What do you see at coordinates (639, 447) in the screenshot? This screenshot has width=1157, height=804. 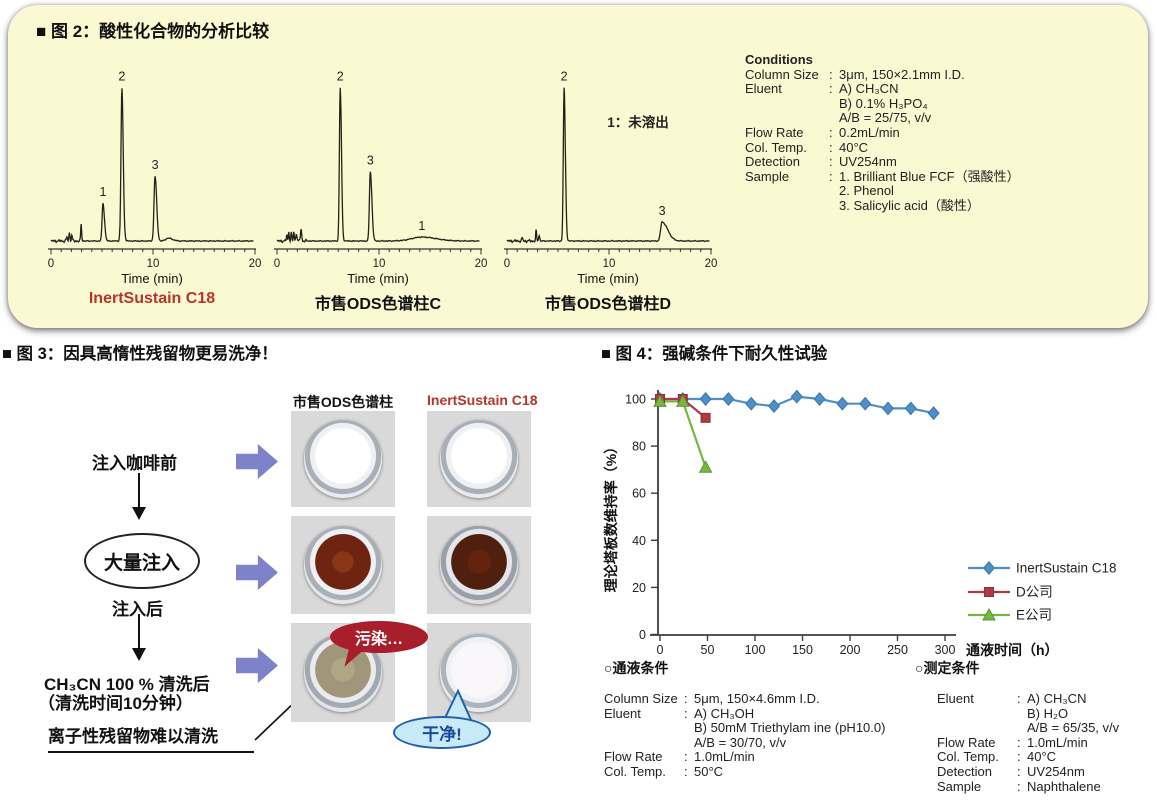 I see `svg-text: 80` at bounding box center [639, 447].